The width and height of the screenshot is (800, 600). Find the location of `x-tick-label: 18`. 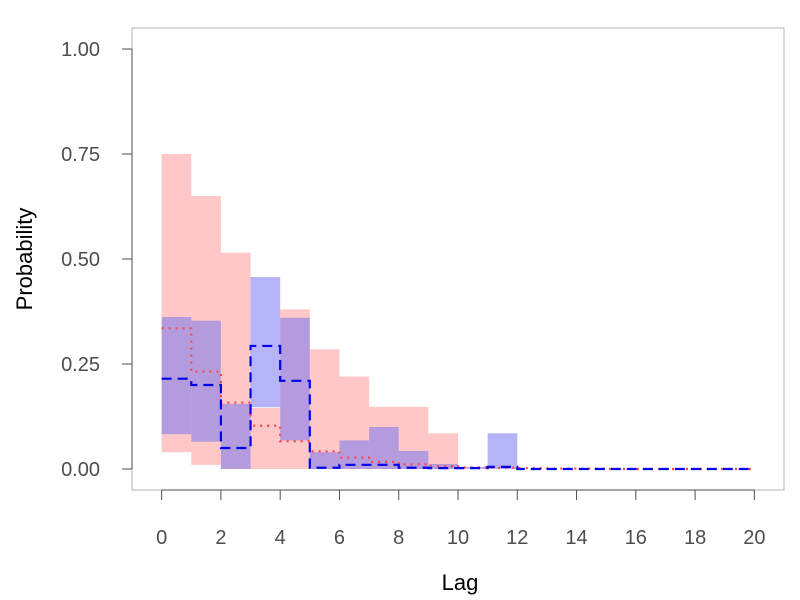

x-tick-label: 18 is located at coordinates (695, 538).